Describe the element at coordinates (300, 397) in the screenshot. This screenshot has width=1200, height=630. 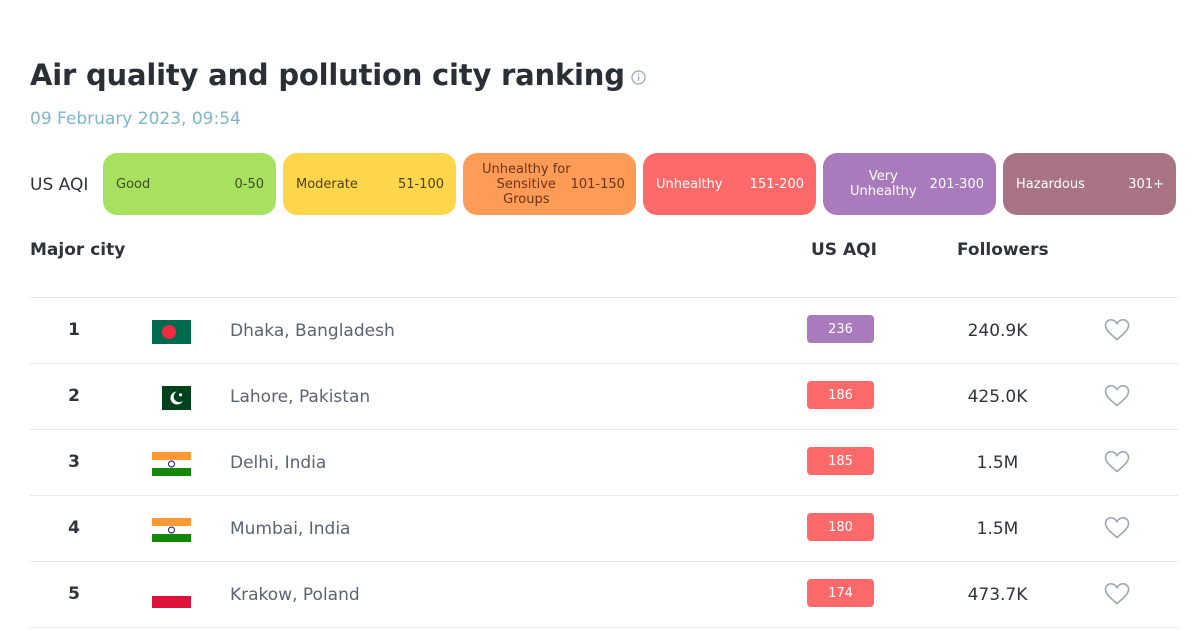
I see `city-link: Lahore, Pakistan` at that location.